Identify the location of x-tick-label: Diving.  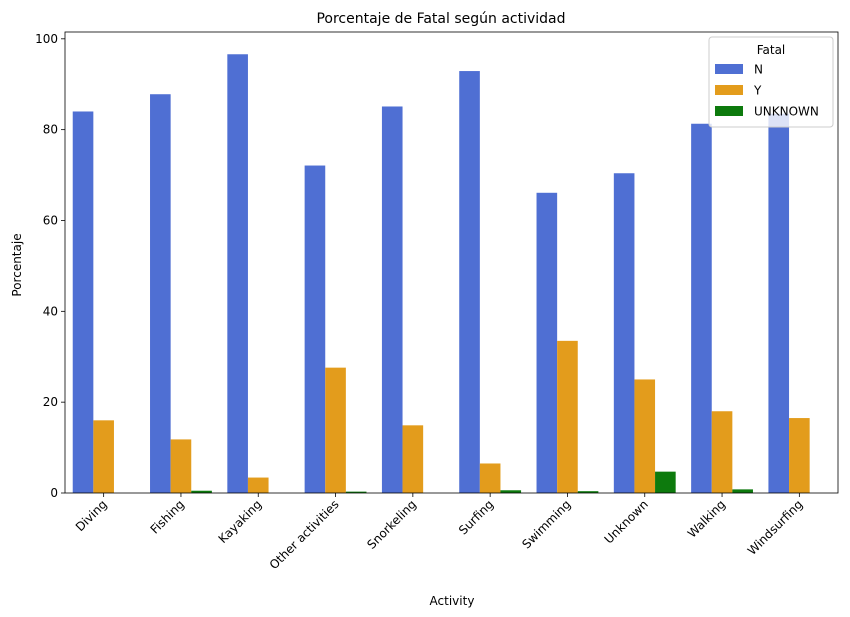
(91, 515).